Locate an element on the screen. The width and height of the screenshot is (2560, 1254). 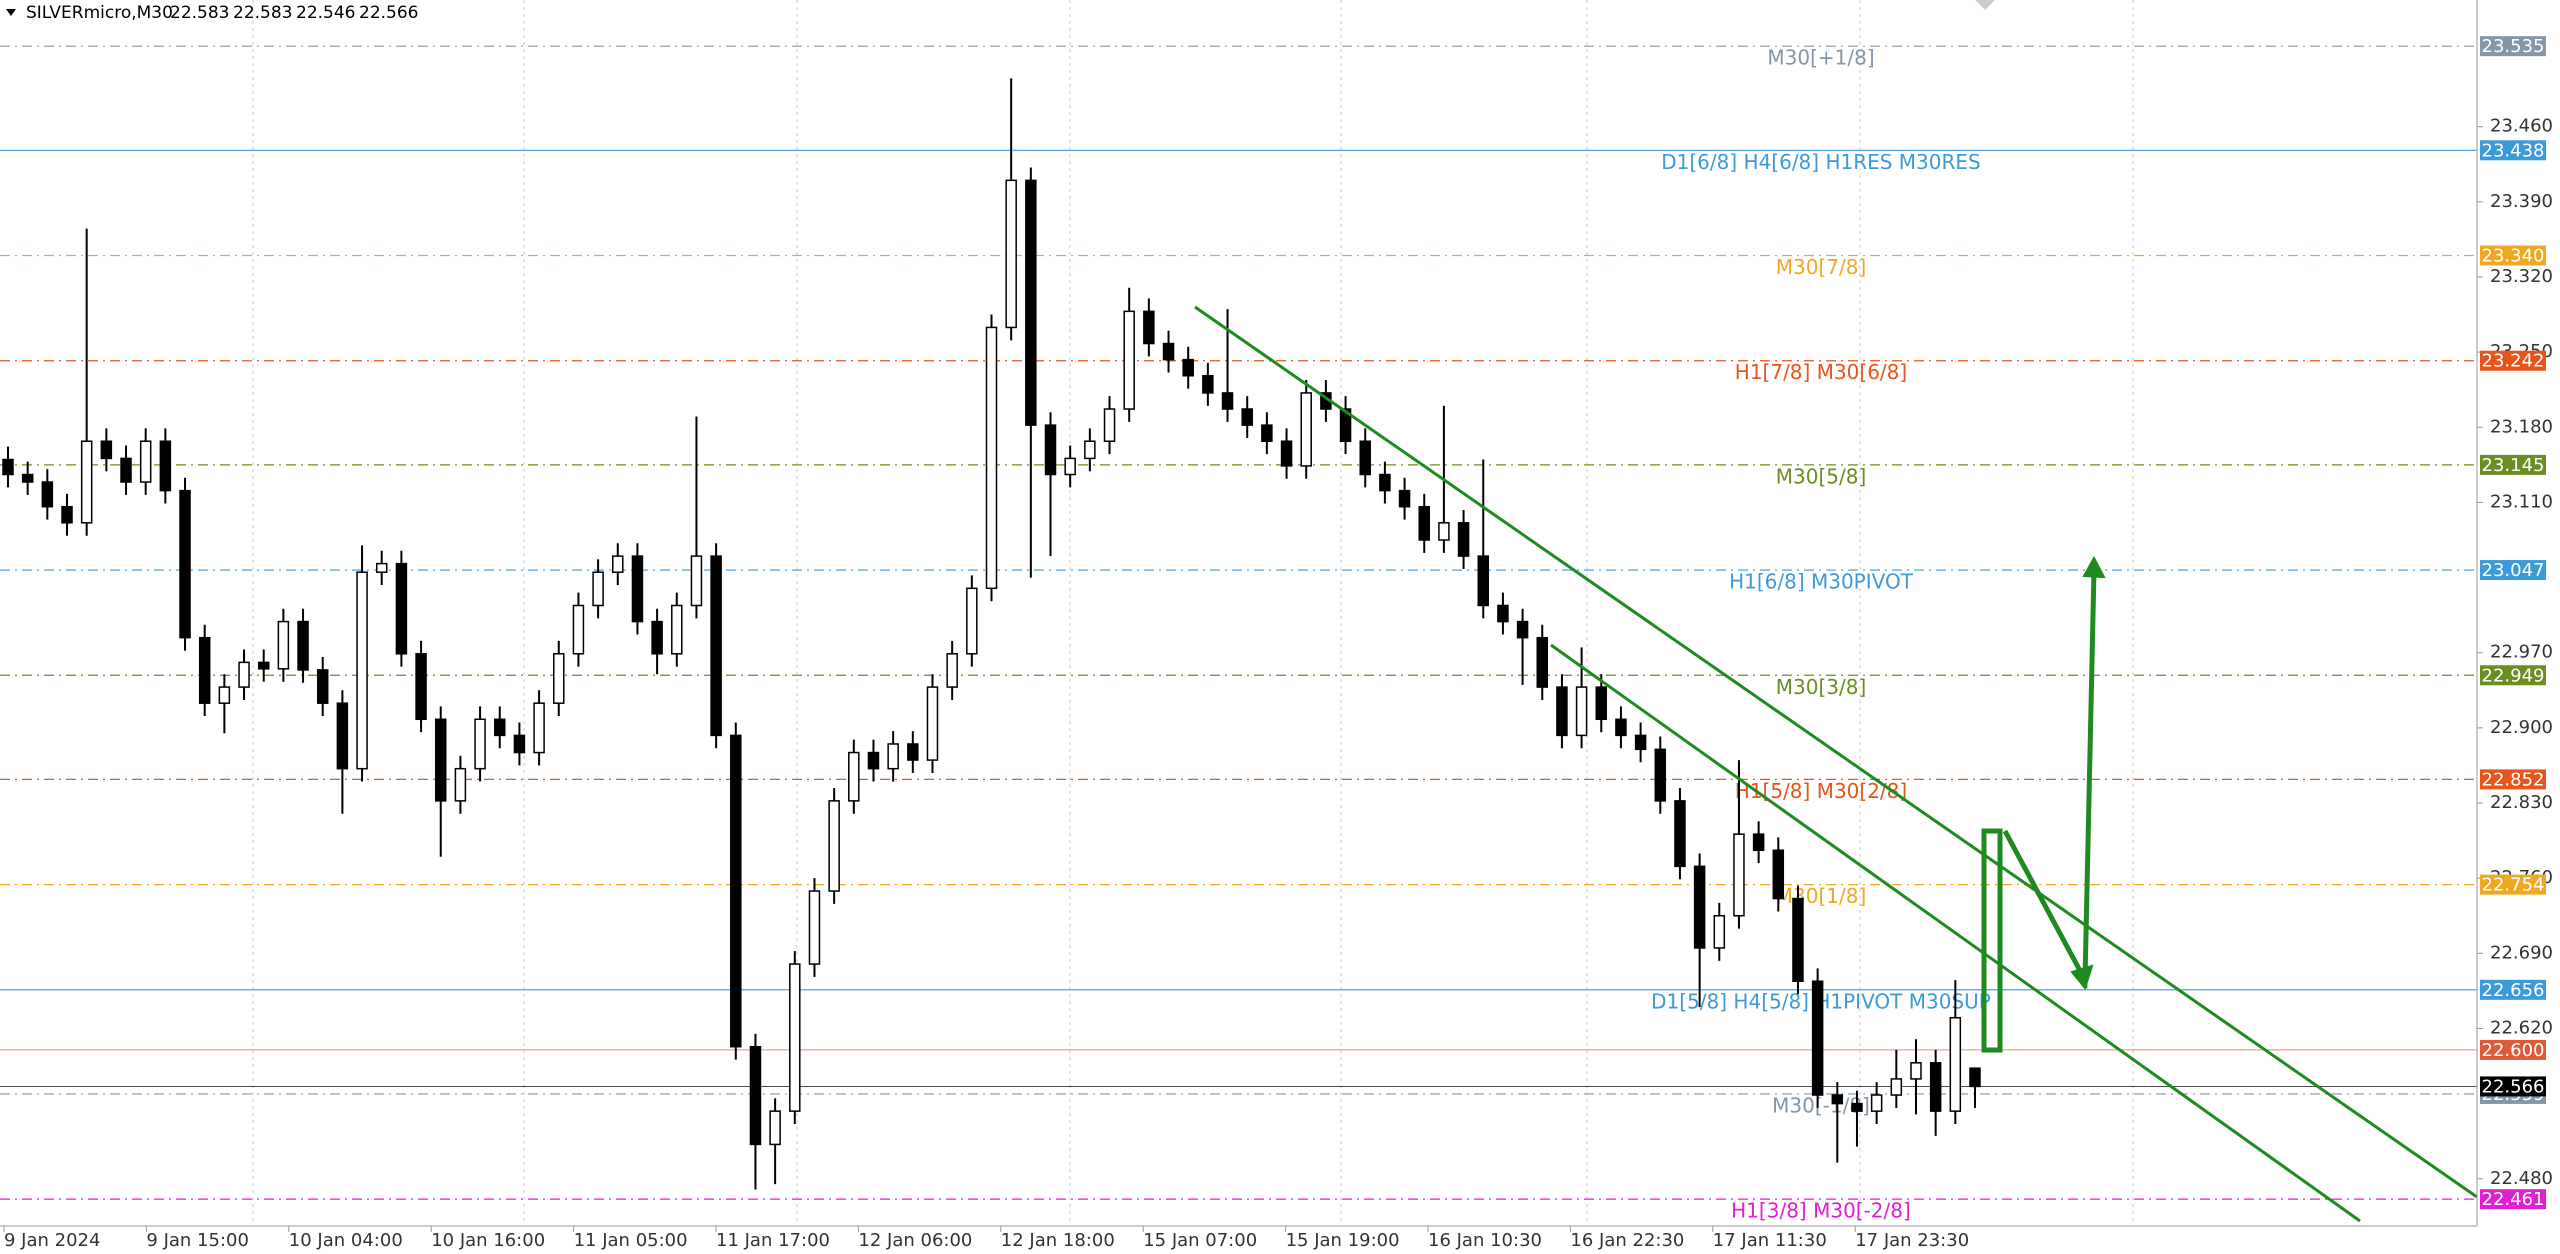
level-tag-label: 22.949 is located at coordinates (2513, 675).